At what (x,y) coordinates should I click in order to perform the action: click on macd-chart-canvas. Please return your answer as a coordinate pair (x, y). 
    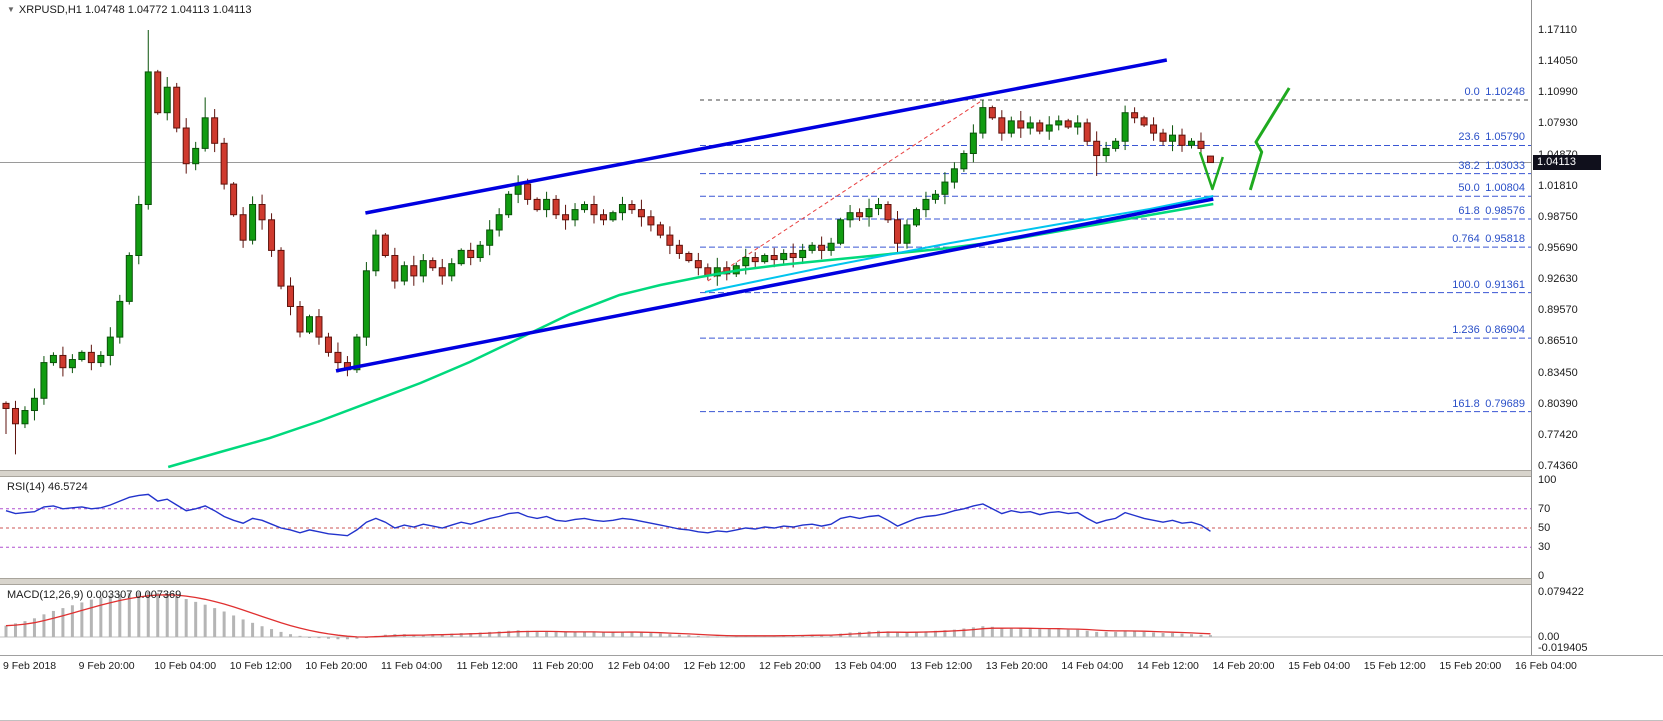
    Looking at the image, I should click on (765, 620).